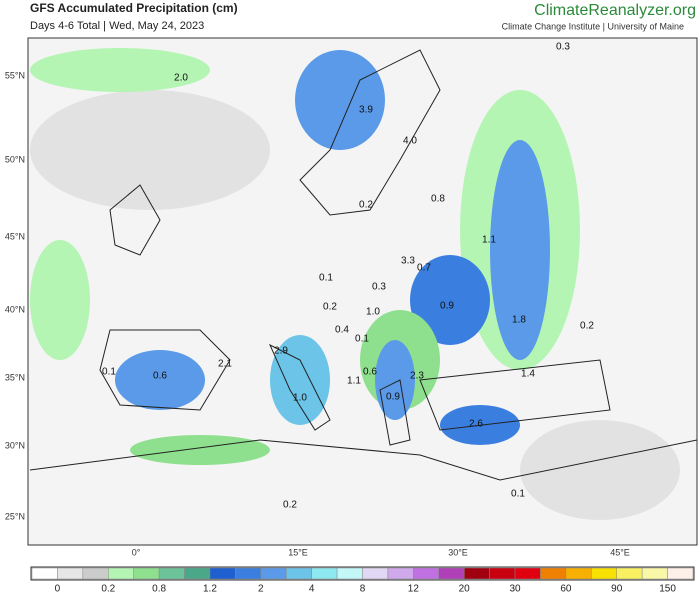  What do you see at coordinates (210, 589) in the screenshot?
I see `colorbar-label: 1.2` at bounding box center [210, 589].